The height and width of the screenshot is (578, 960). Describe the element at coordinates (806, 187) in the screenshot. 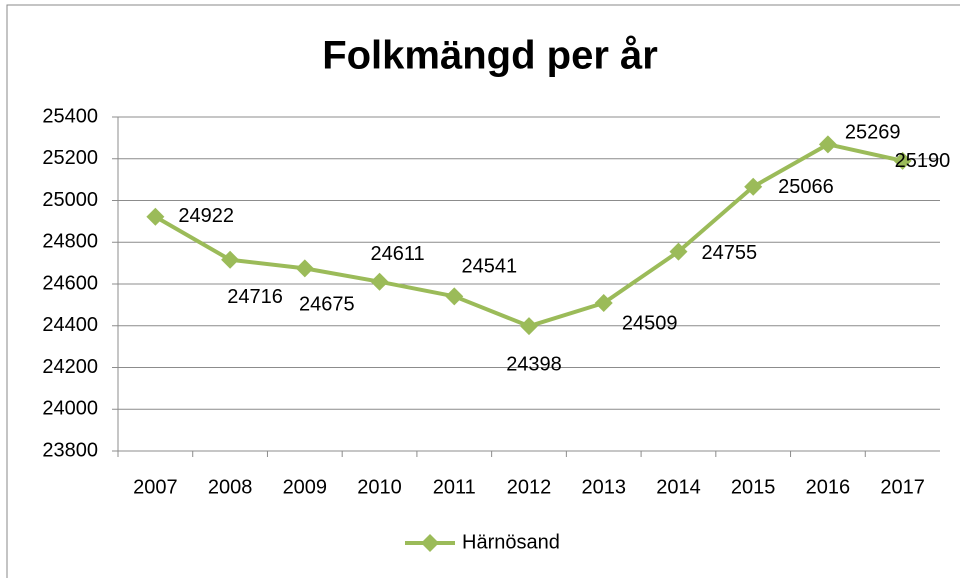

I see `data-label: 25066` at that location.